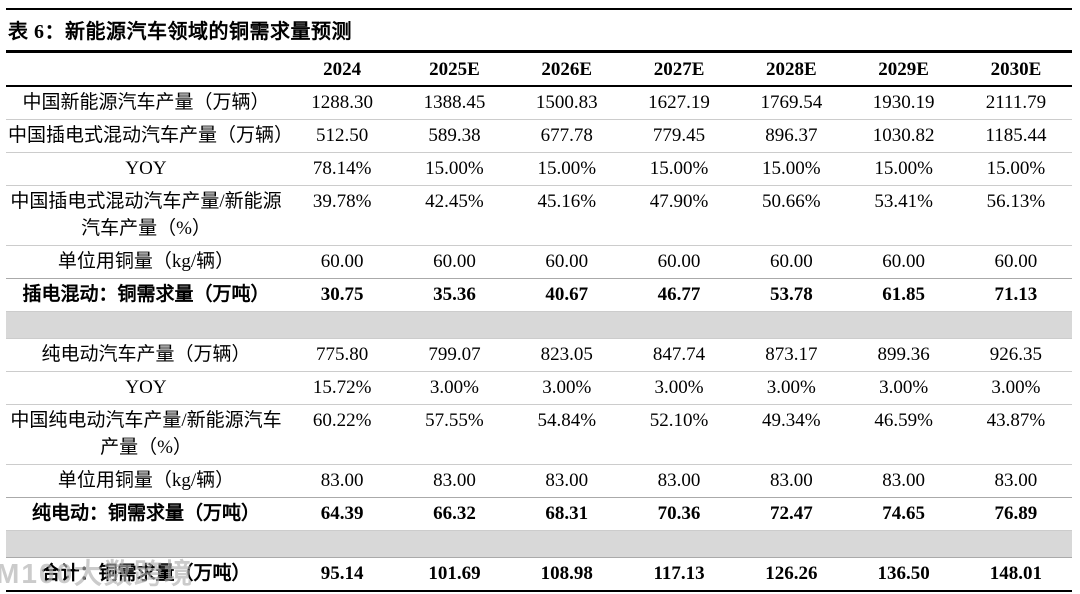  What do you see at coordinates (679, 513) in the screenshot?
I see `value-cell: 70.36` at bounding box center [679, 513].